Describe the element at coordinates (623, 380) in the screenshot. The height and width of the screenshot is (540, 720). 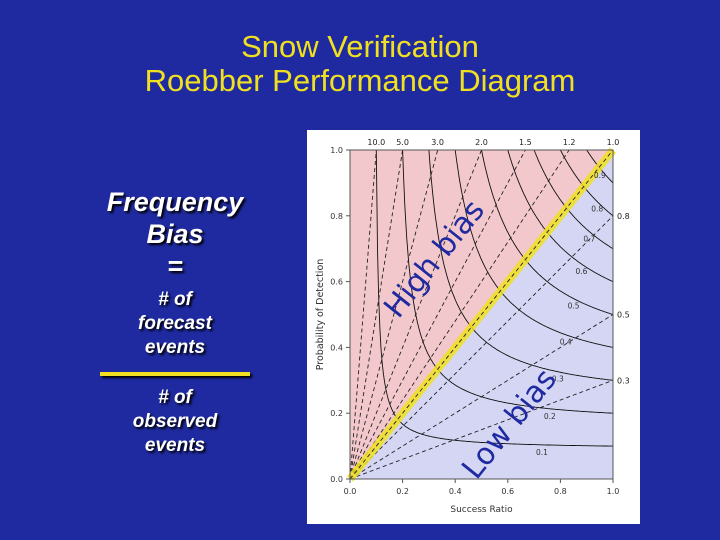
I see `bias-label: 0.3` at that location.